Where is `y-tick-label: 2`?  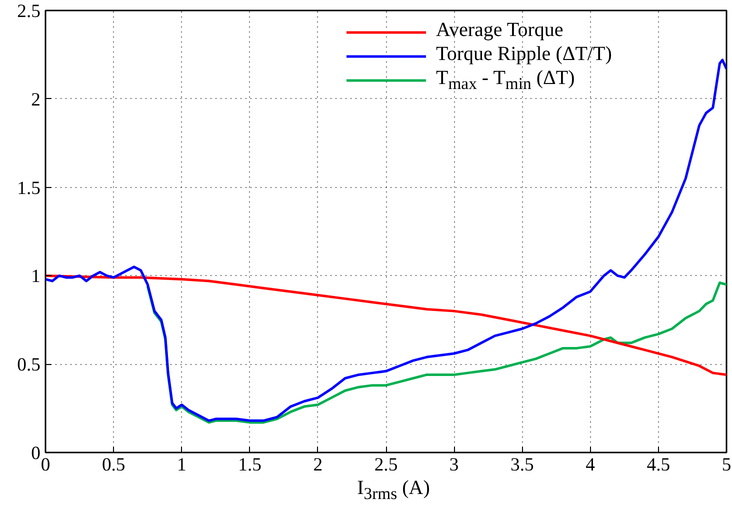
y-tick-label: 2 is located at coordinates (35, 99).